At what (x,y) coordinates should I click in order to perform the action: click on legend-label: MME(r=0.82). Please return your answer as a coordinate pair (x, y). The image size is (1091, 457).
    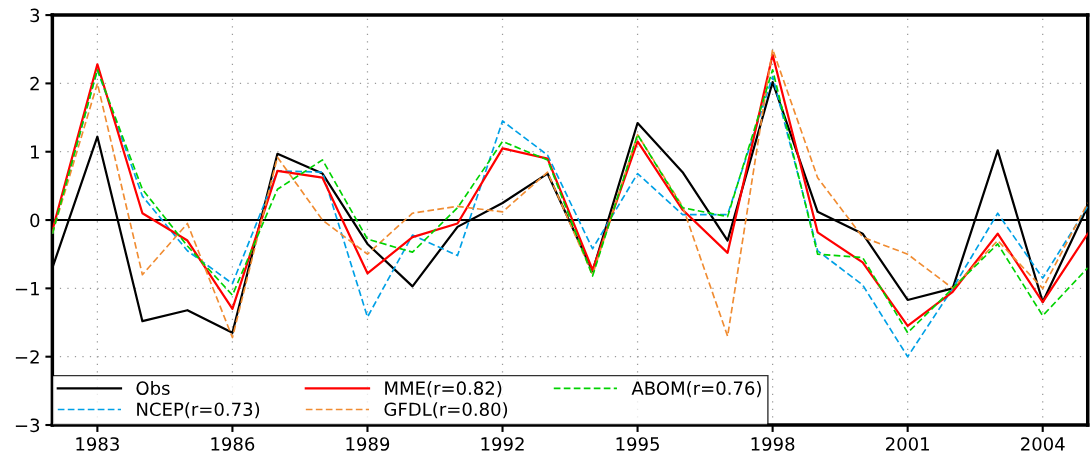
    Looking at the image, I should click on (443, 389).